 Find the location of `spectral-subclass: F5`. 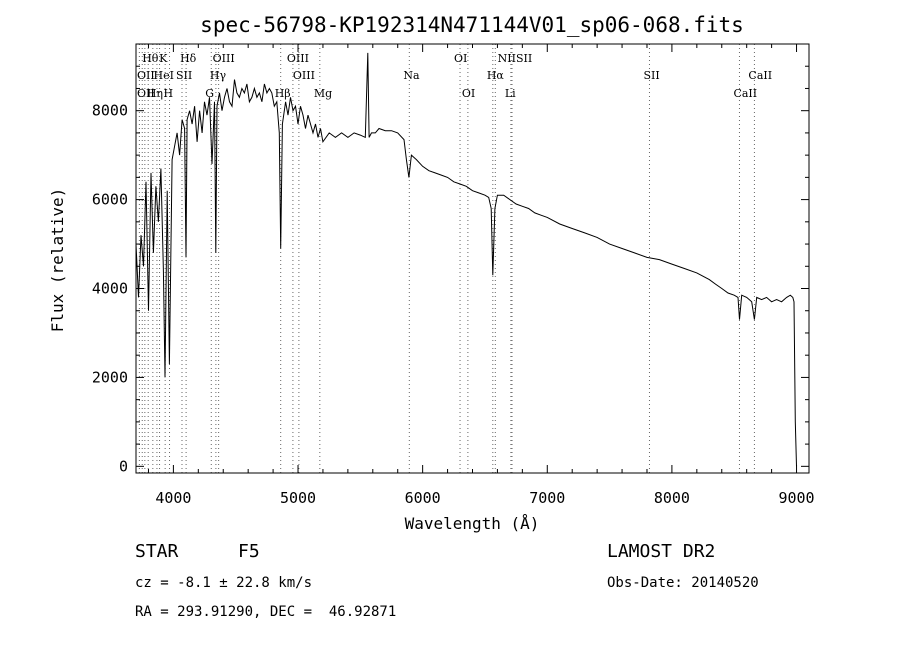

spectral-subclass: F5 is located at coordinates (249, 551).